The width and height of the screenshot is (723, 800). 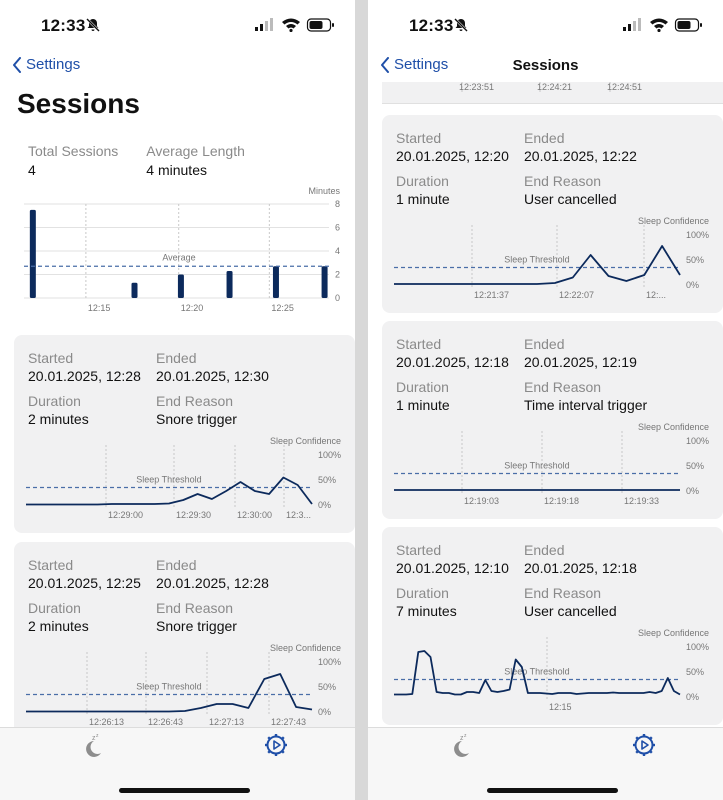 What do you see at coordinates (288, 722) in the screenshot?
I see `x-tick-label: 12:27:43` at bounding box center [288, 722].